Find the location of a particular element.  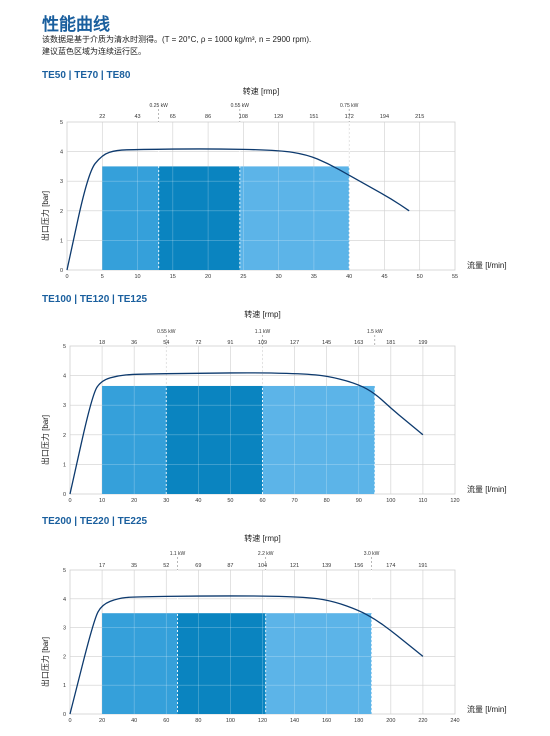

rpm-tick-label: 91 is located at coordinates (230, 343).